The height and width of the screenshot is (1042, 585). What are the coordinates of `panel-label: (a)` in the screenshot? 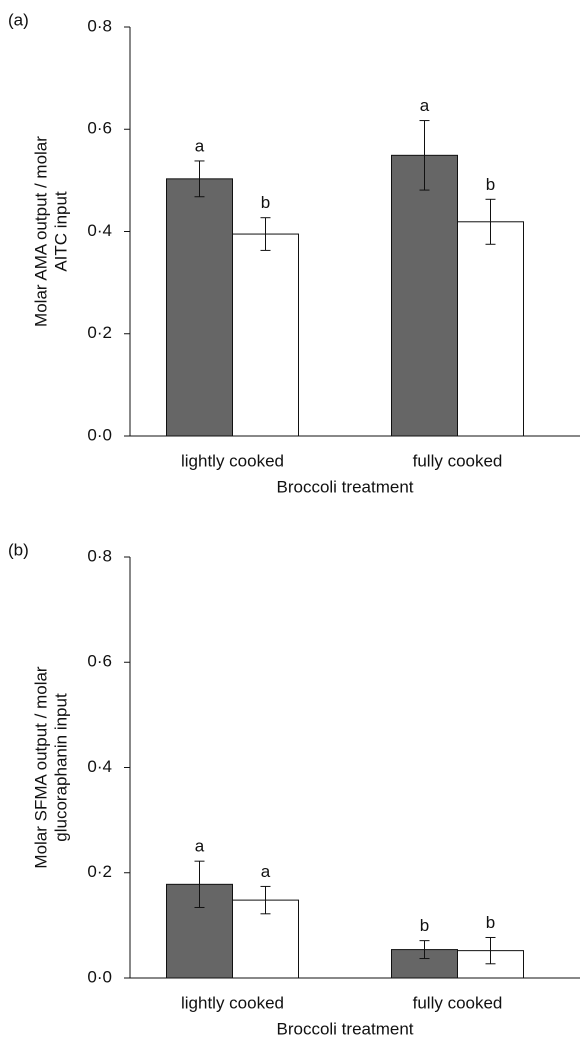 It's located at (18, 19).